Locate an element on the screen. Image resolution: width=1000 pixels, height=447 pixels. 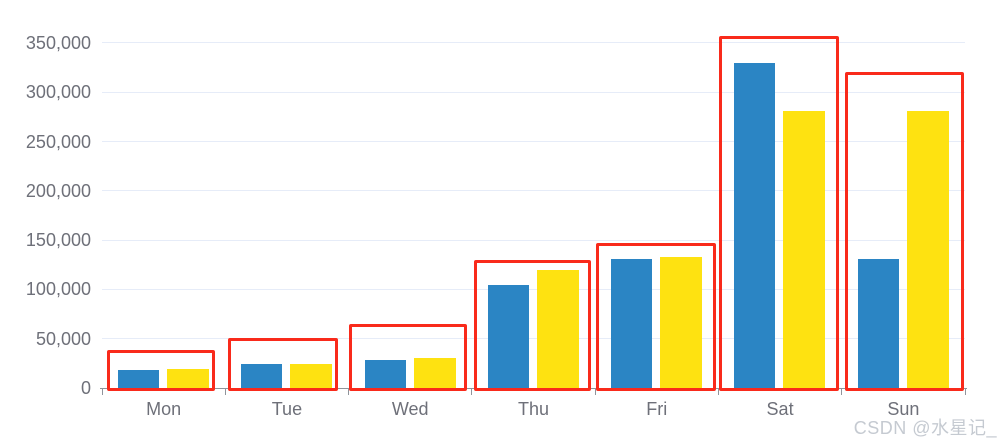
x-axis-label-fri: Fri is located at coordinates (657, 409).